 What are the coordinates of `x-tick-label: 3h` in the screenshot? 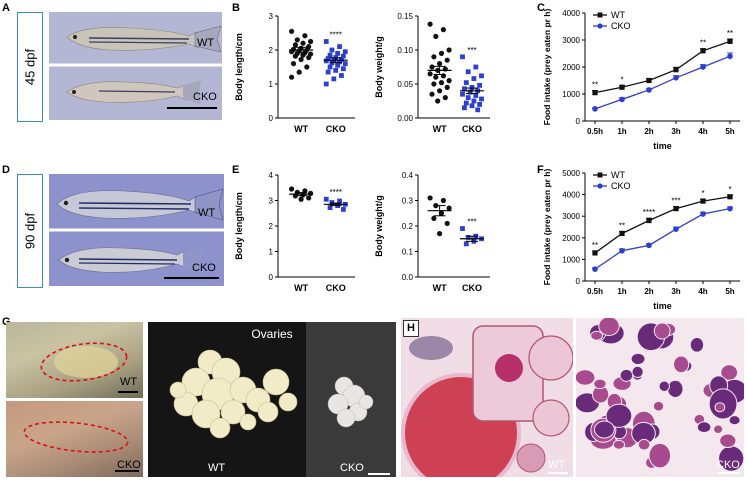 It's located at (675, 291).